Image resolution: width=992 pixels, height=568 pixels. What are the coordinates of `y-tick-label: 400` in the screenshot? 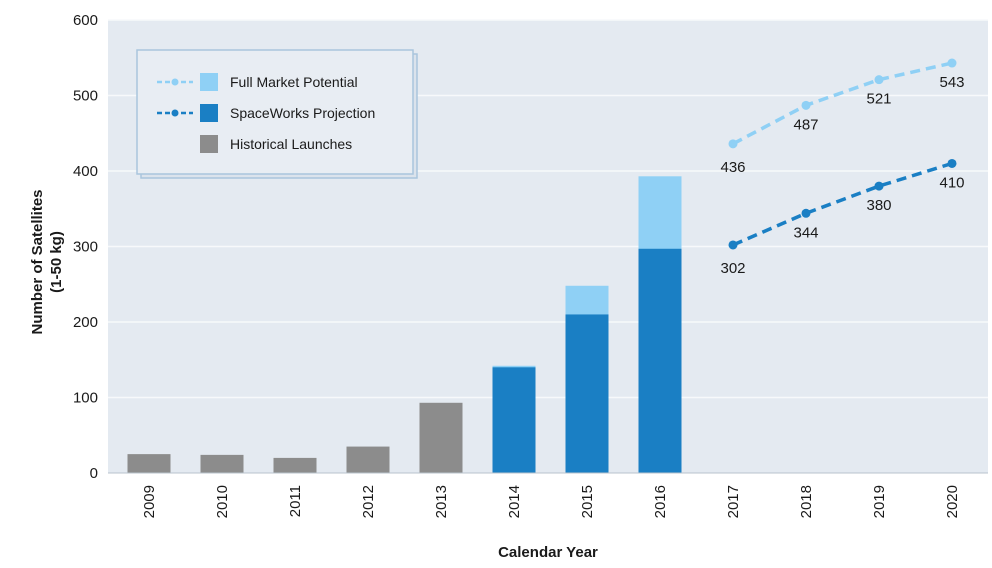 It's located at (85, 171).